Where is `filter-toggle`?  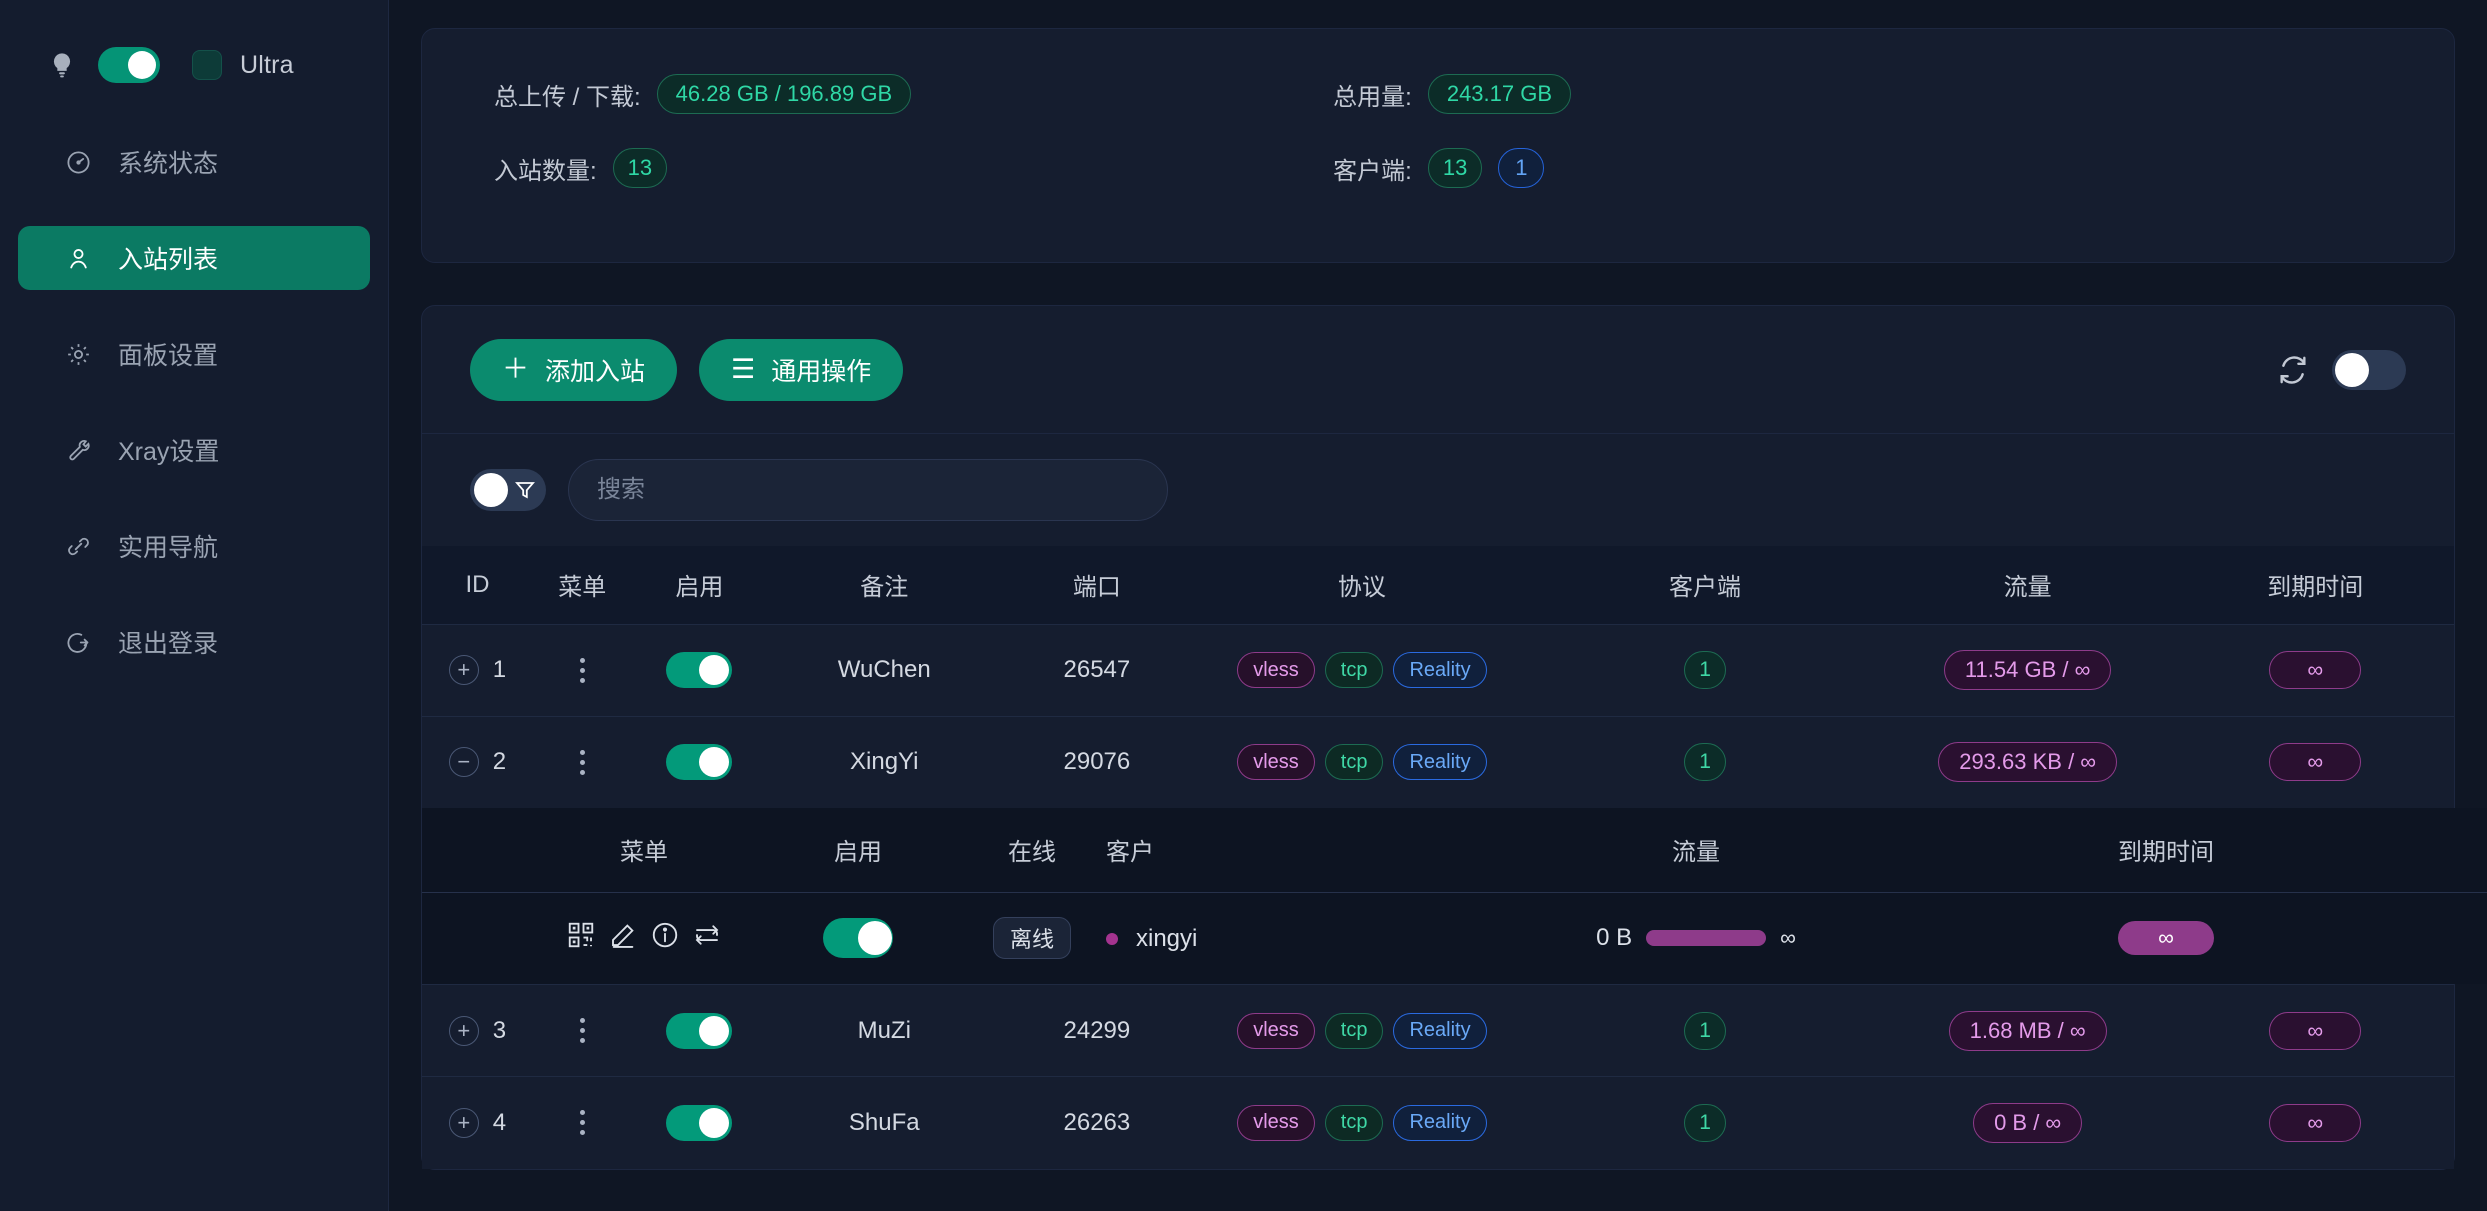
filter-toggle is located at coordinates (508, 490).